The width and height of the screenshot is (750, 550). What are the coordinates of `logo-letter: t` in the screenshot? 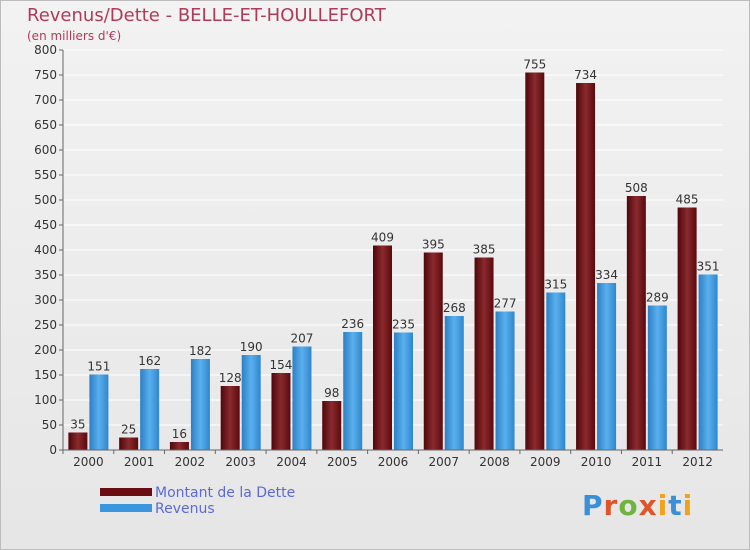 It's located at (675, 505).